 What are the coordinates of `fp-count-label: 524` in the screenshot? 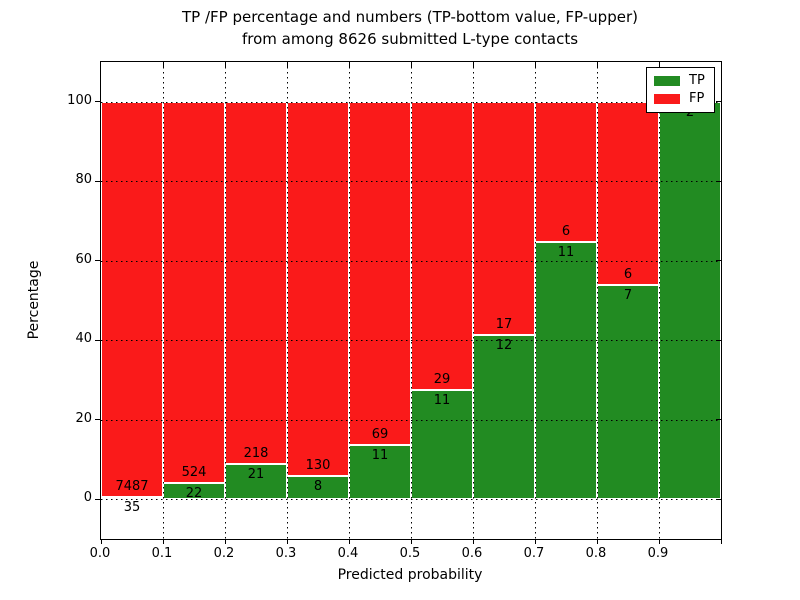 It's located at (194, 473).